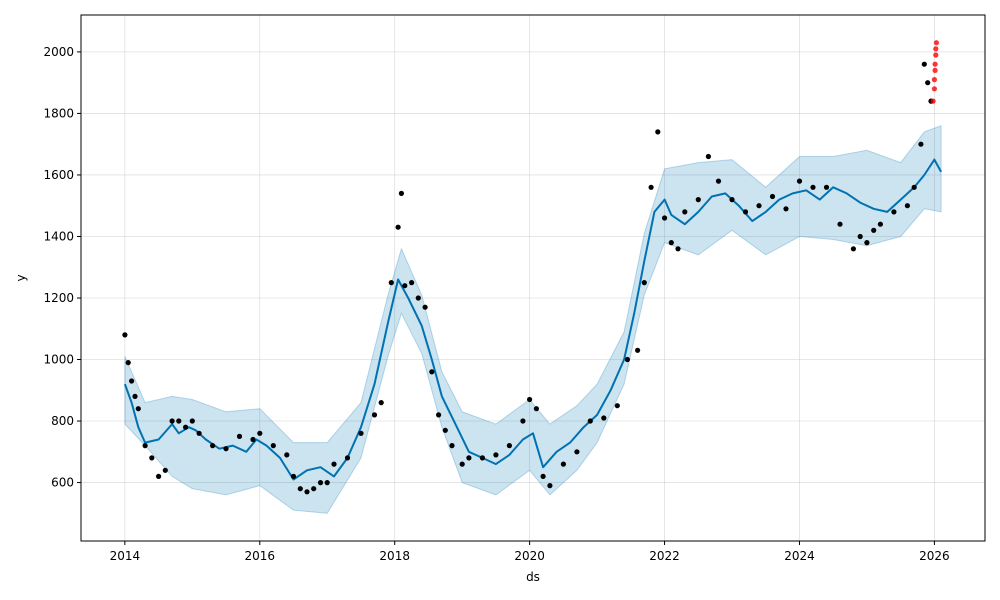  I want to click on y-tick-label: 2000, so click(58, 52).